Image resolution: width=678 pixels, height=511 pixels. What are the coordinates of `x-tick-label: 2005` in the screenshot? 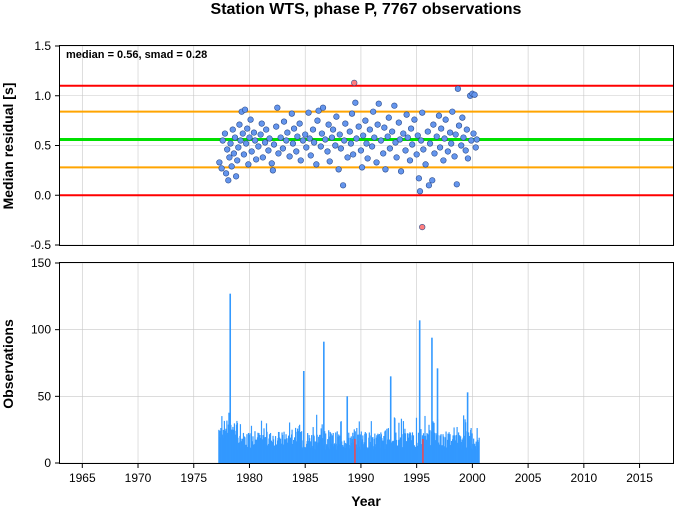 It's located at (528, 478).